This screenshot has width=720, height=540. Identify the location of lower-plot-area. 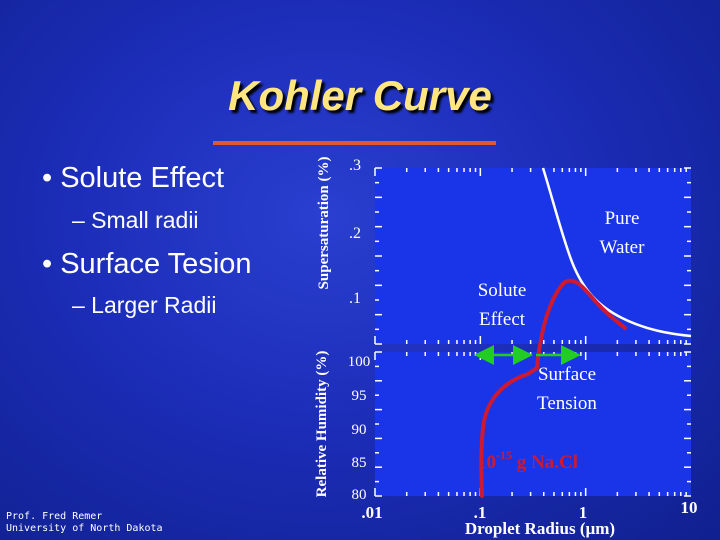
(533, 424).